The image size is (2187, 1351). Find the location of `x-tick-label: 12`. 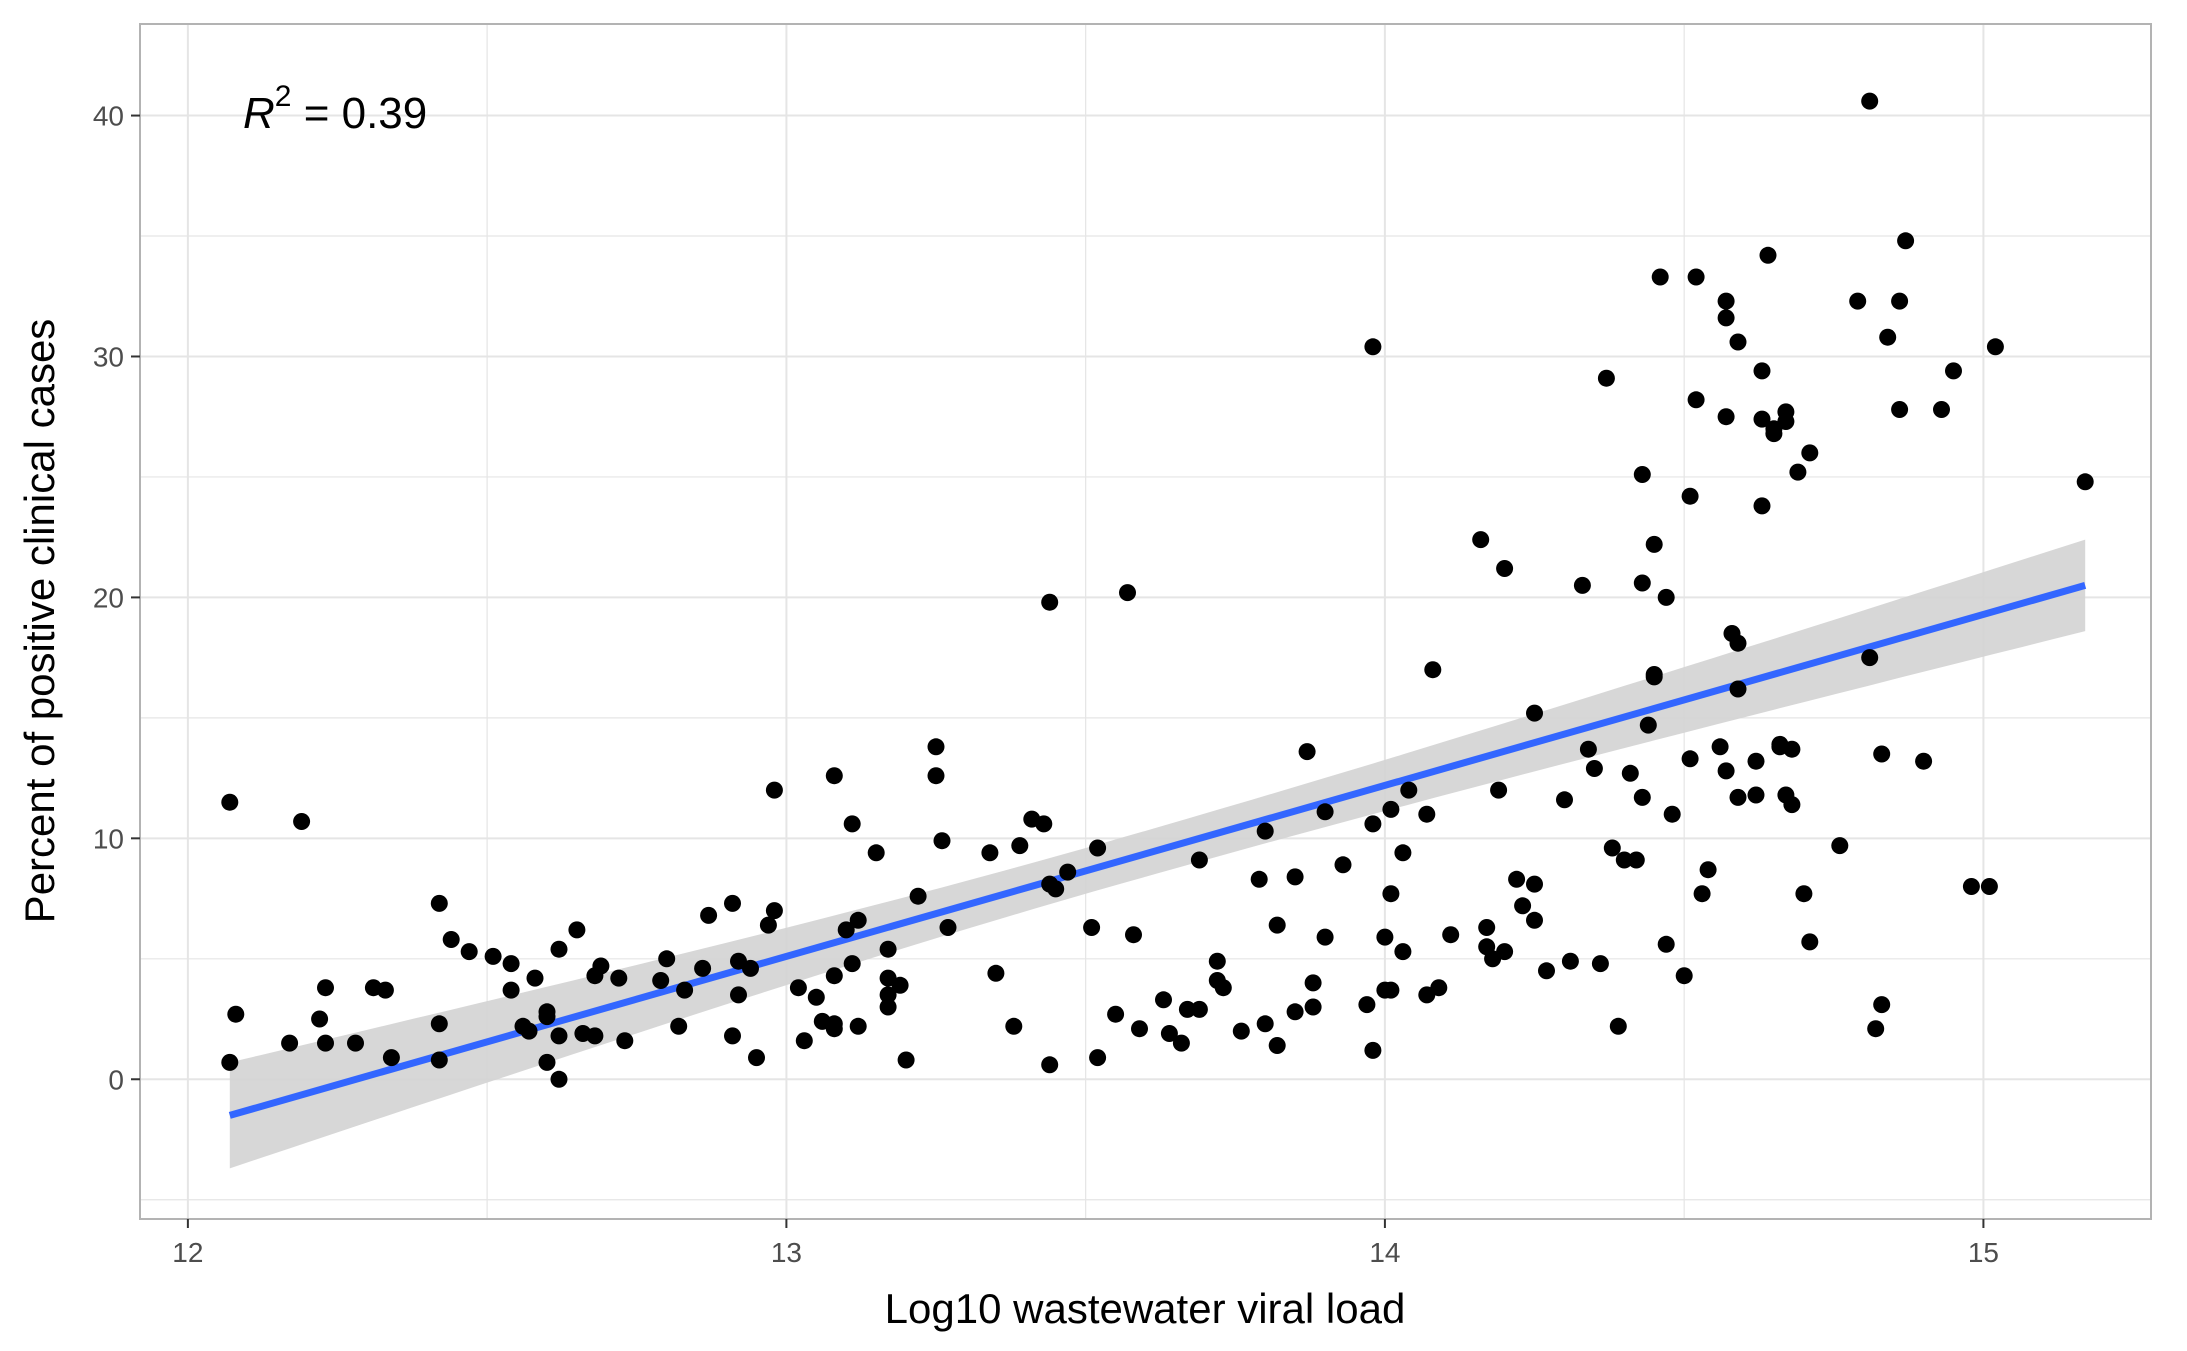

x-tick-label: 12 is located at coordinates (187, 1252).